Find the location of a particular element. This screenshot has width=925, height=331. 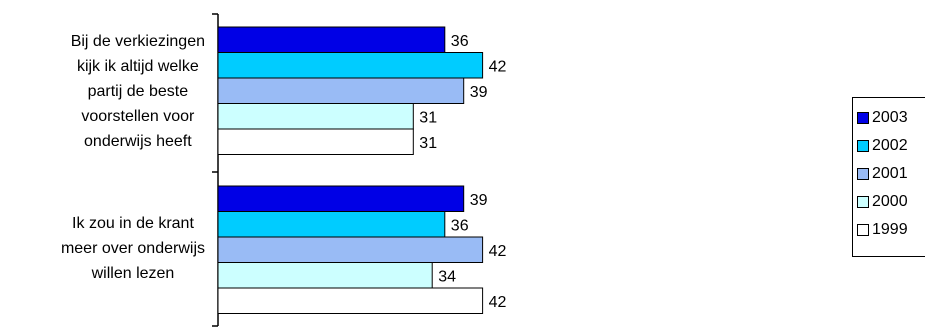

data-label-1999-cat1: 31 is located at coordinates (428, 143).